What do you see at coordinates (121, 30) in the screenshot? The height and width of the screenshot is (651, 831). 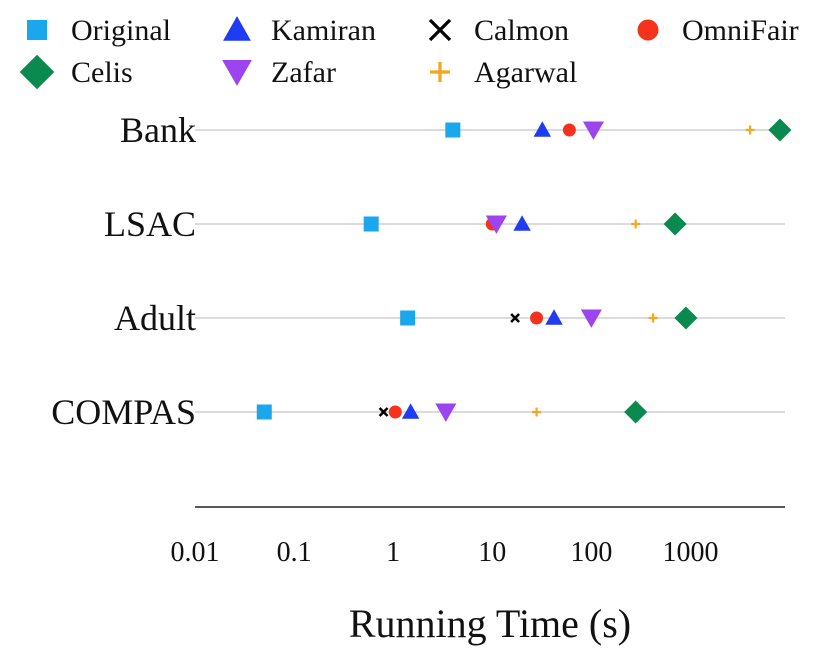 I see `legend-label-original: Original` at bounding box center [121, 30].